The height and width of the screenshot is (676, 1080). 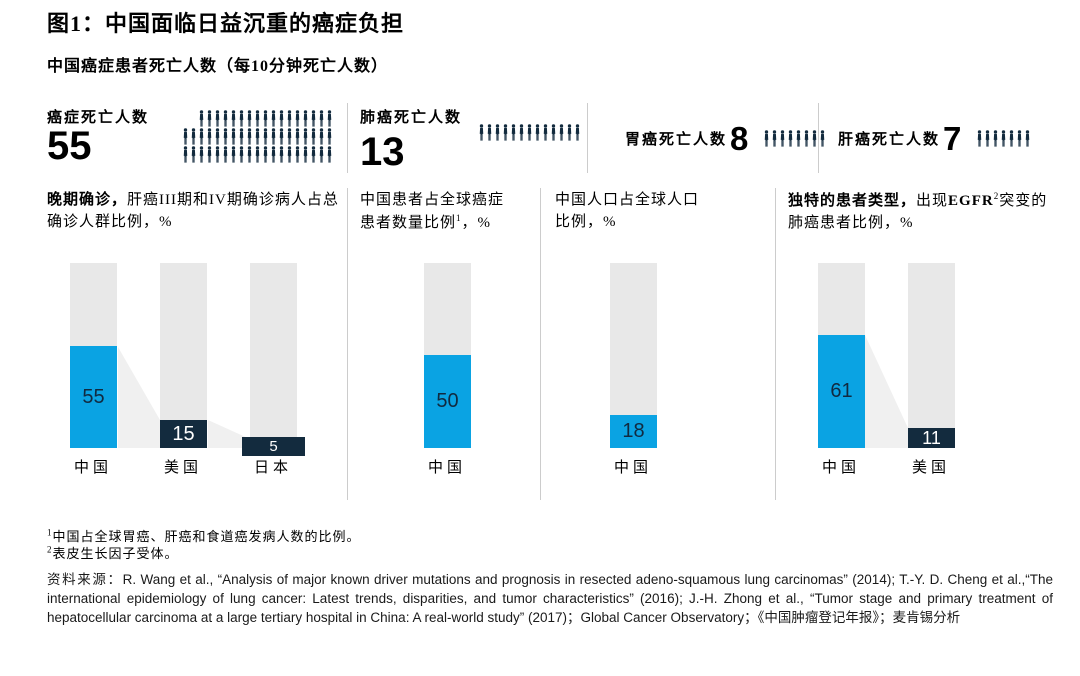 What do you see at coordinates (382, 152) in the screenshot?
I see `stat-value-lung-deaths: 13` at bounding box center [382, 152].